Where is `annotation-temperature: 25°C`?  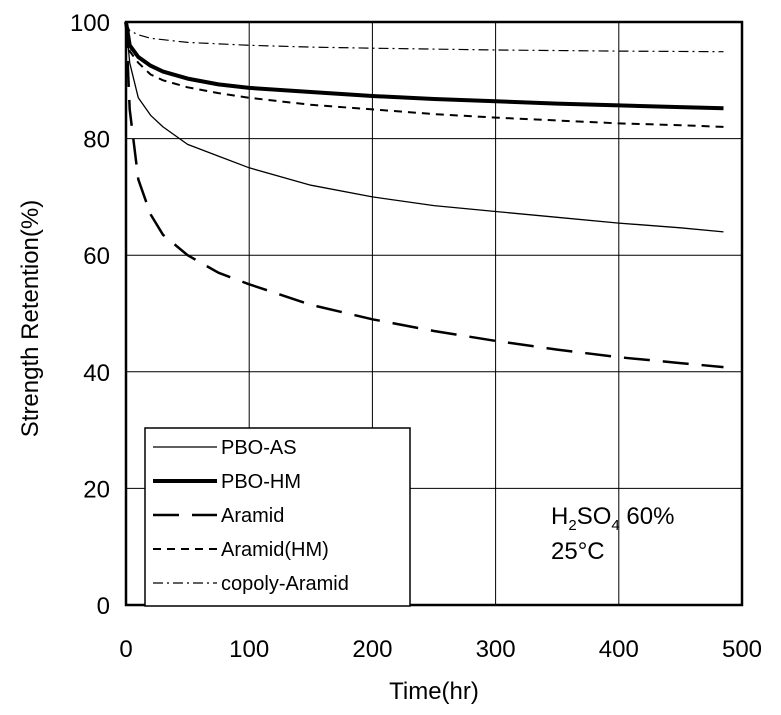 annotation-temperature: 25°C is located at coordinates (578, 551).